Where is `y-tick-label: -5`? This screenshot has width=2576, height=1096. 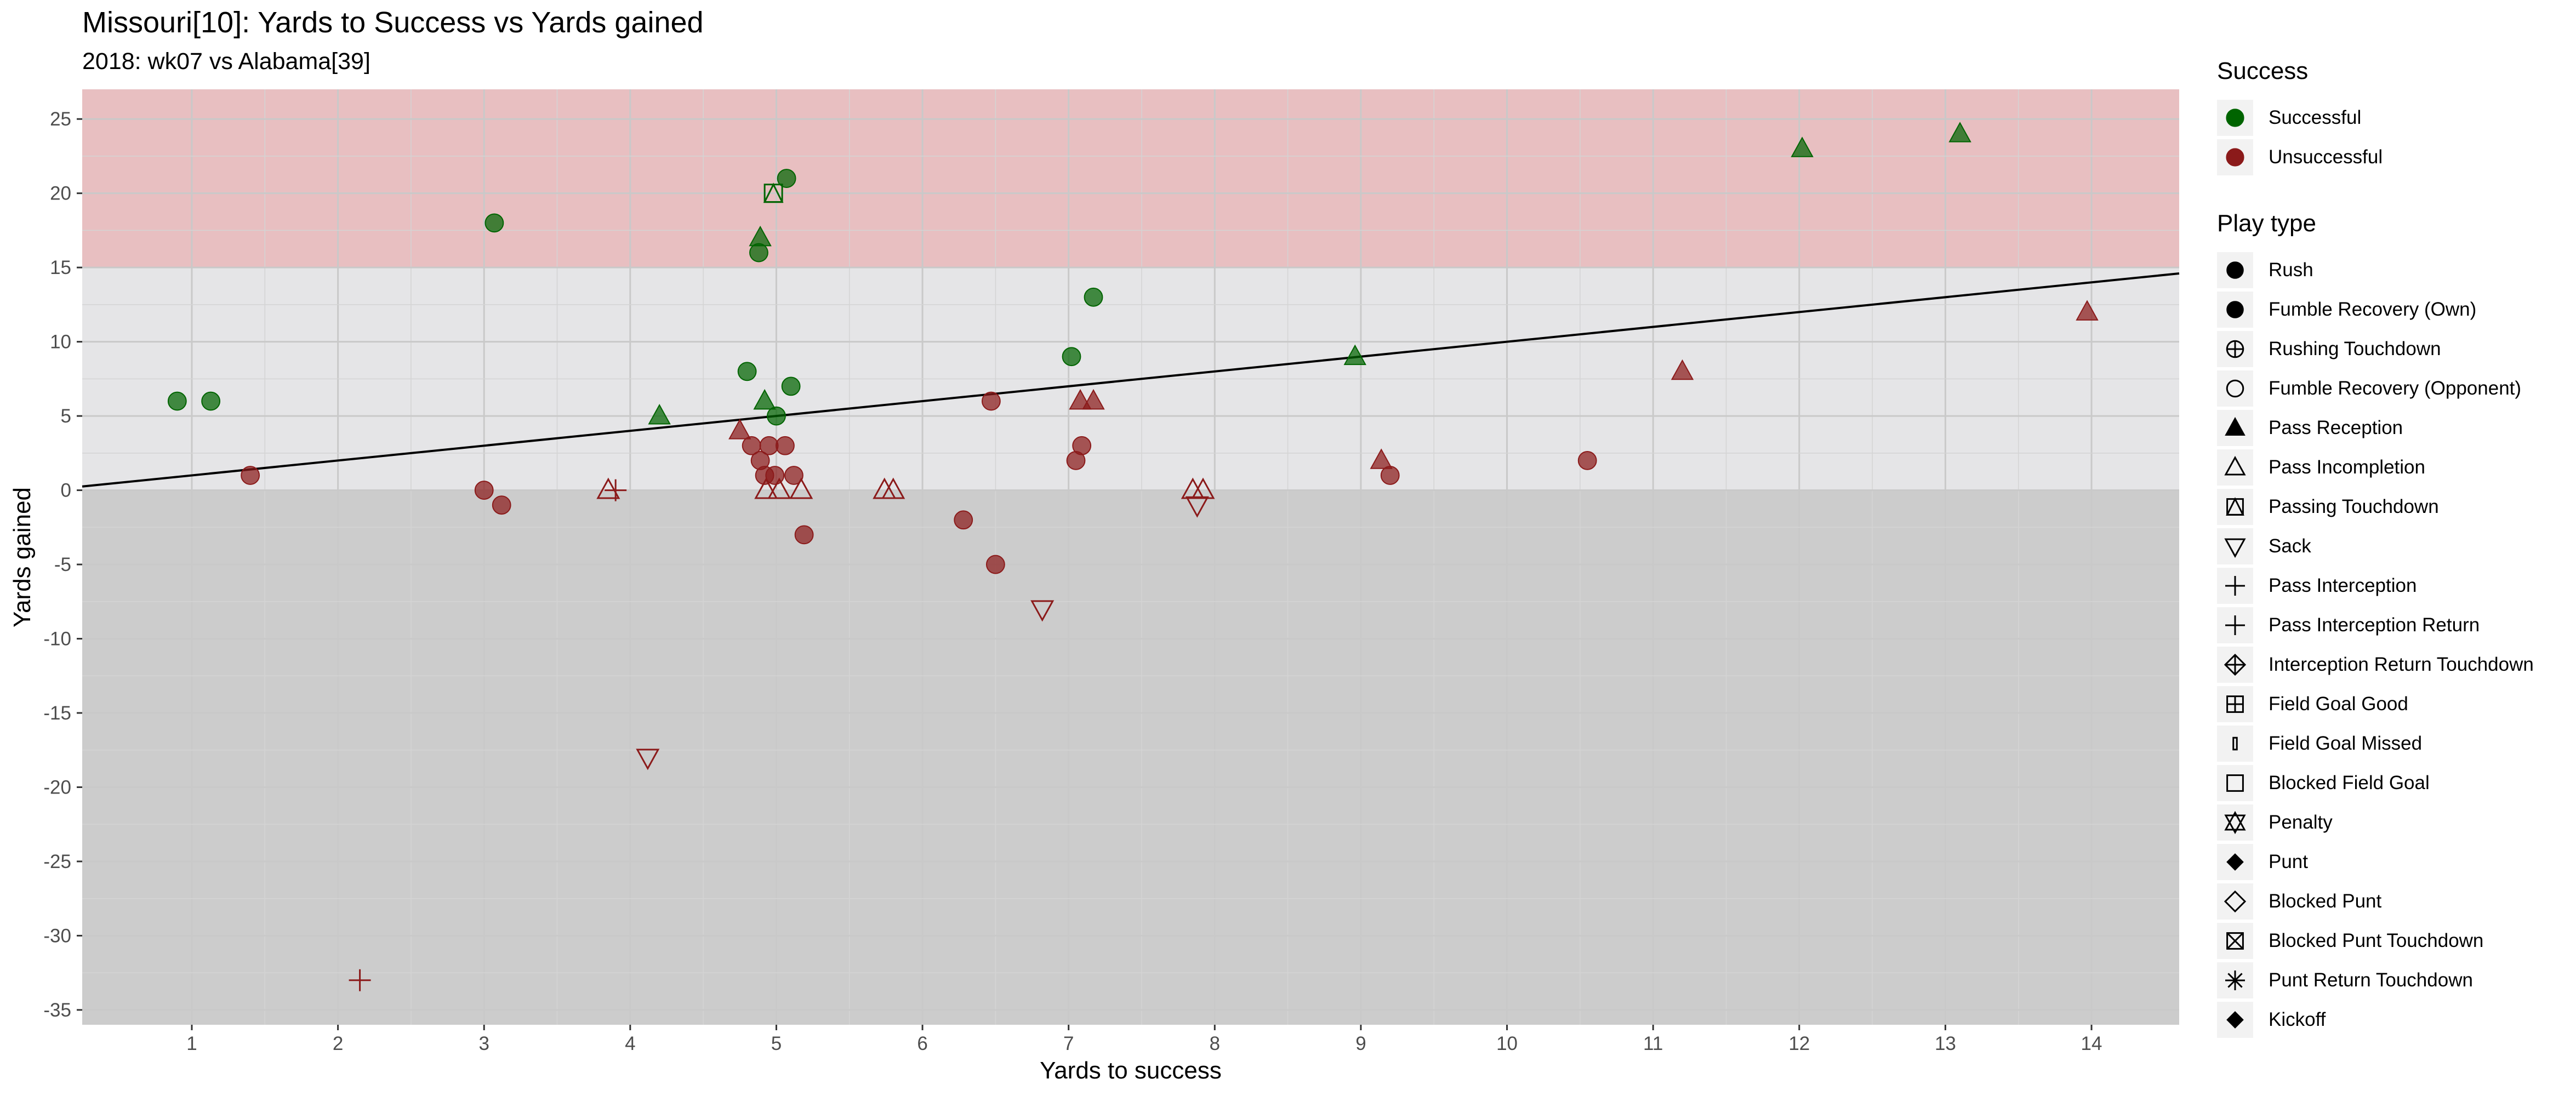
y-tick-label: -5 is located at coordinates (62, 564).